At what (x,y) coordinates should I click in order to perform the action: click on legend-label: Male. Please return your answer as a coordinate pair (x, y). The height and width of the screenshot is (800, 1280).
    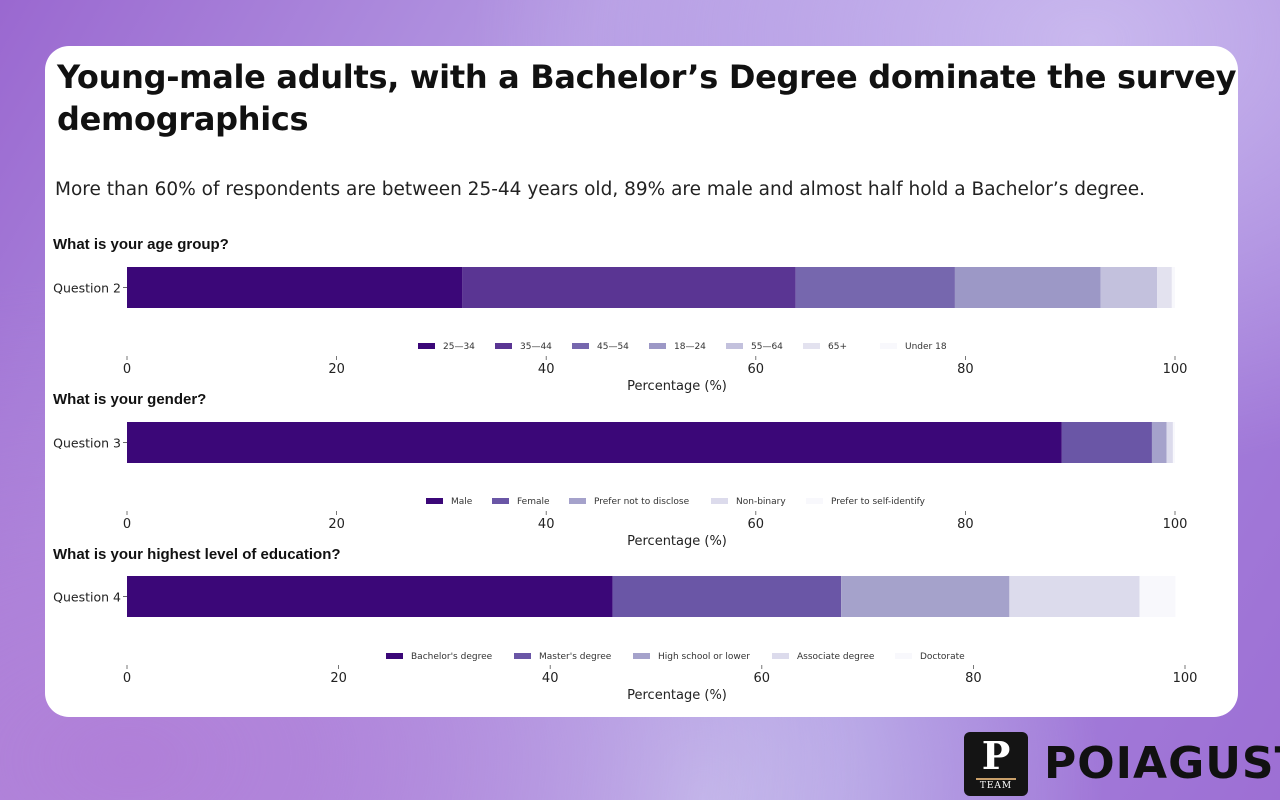
    Looking at the image, I should click on (462, 502).